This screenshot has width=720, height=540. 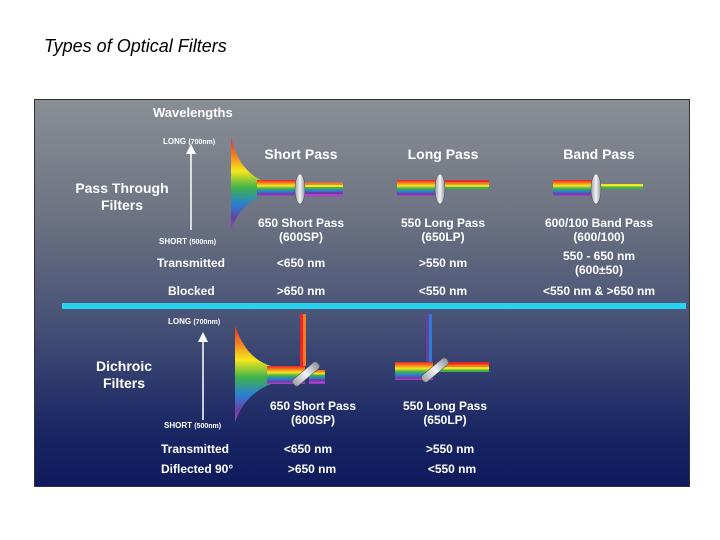 I want to click on top-short-label: SHORT (500nm), so click(x=187, y=241).